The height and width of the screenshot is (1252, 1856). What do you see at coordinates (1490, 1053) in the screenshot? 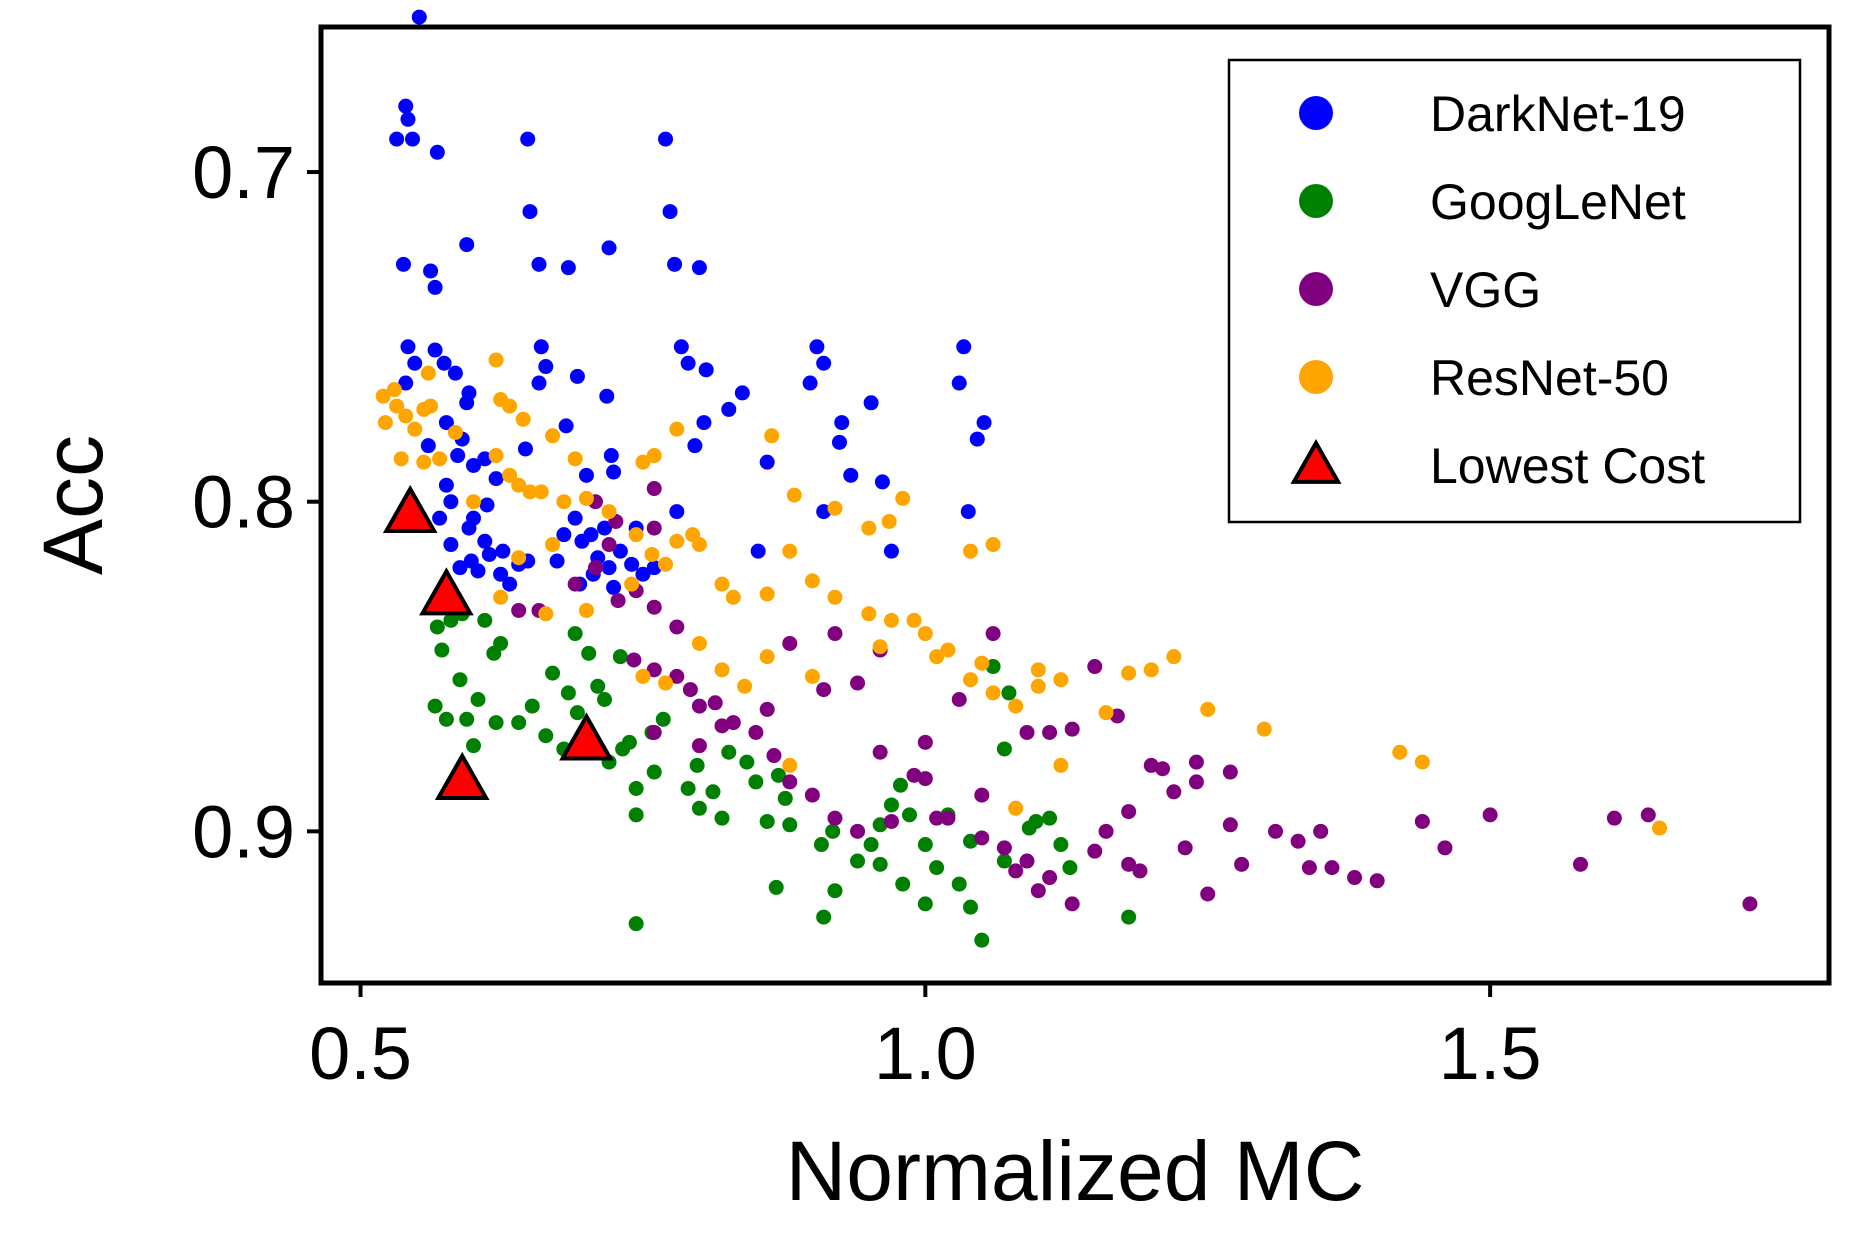
I see `x-tick-label: 1.5` at bounding box center [1490, 1053].